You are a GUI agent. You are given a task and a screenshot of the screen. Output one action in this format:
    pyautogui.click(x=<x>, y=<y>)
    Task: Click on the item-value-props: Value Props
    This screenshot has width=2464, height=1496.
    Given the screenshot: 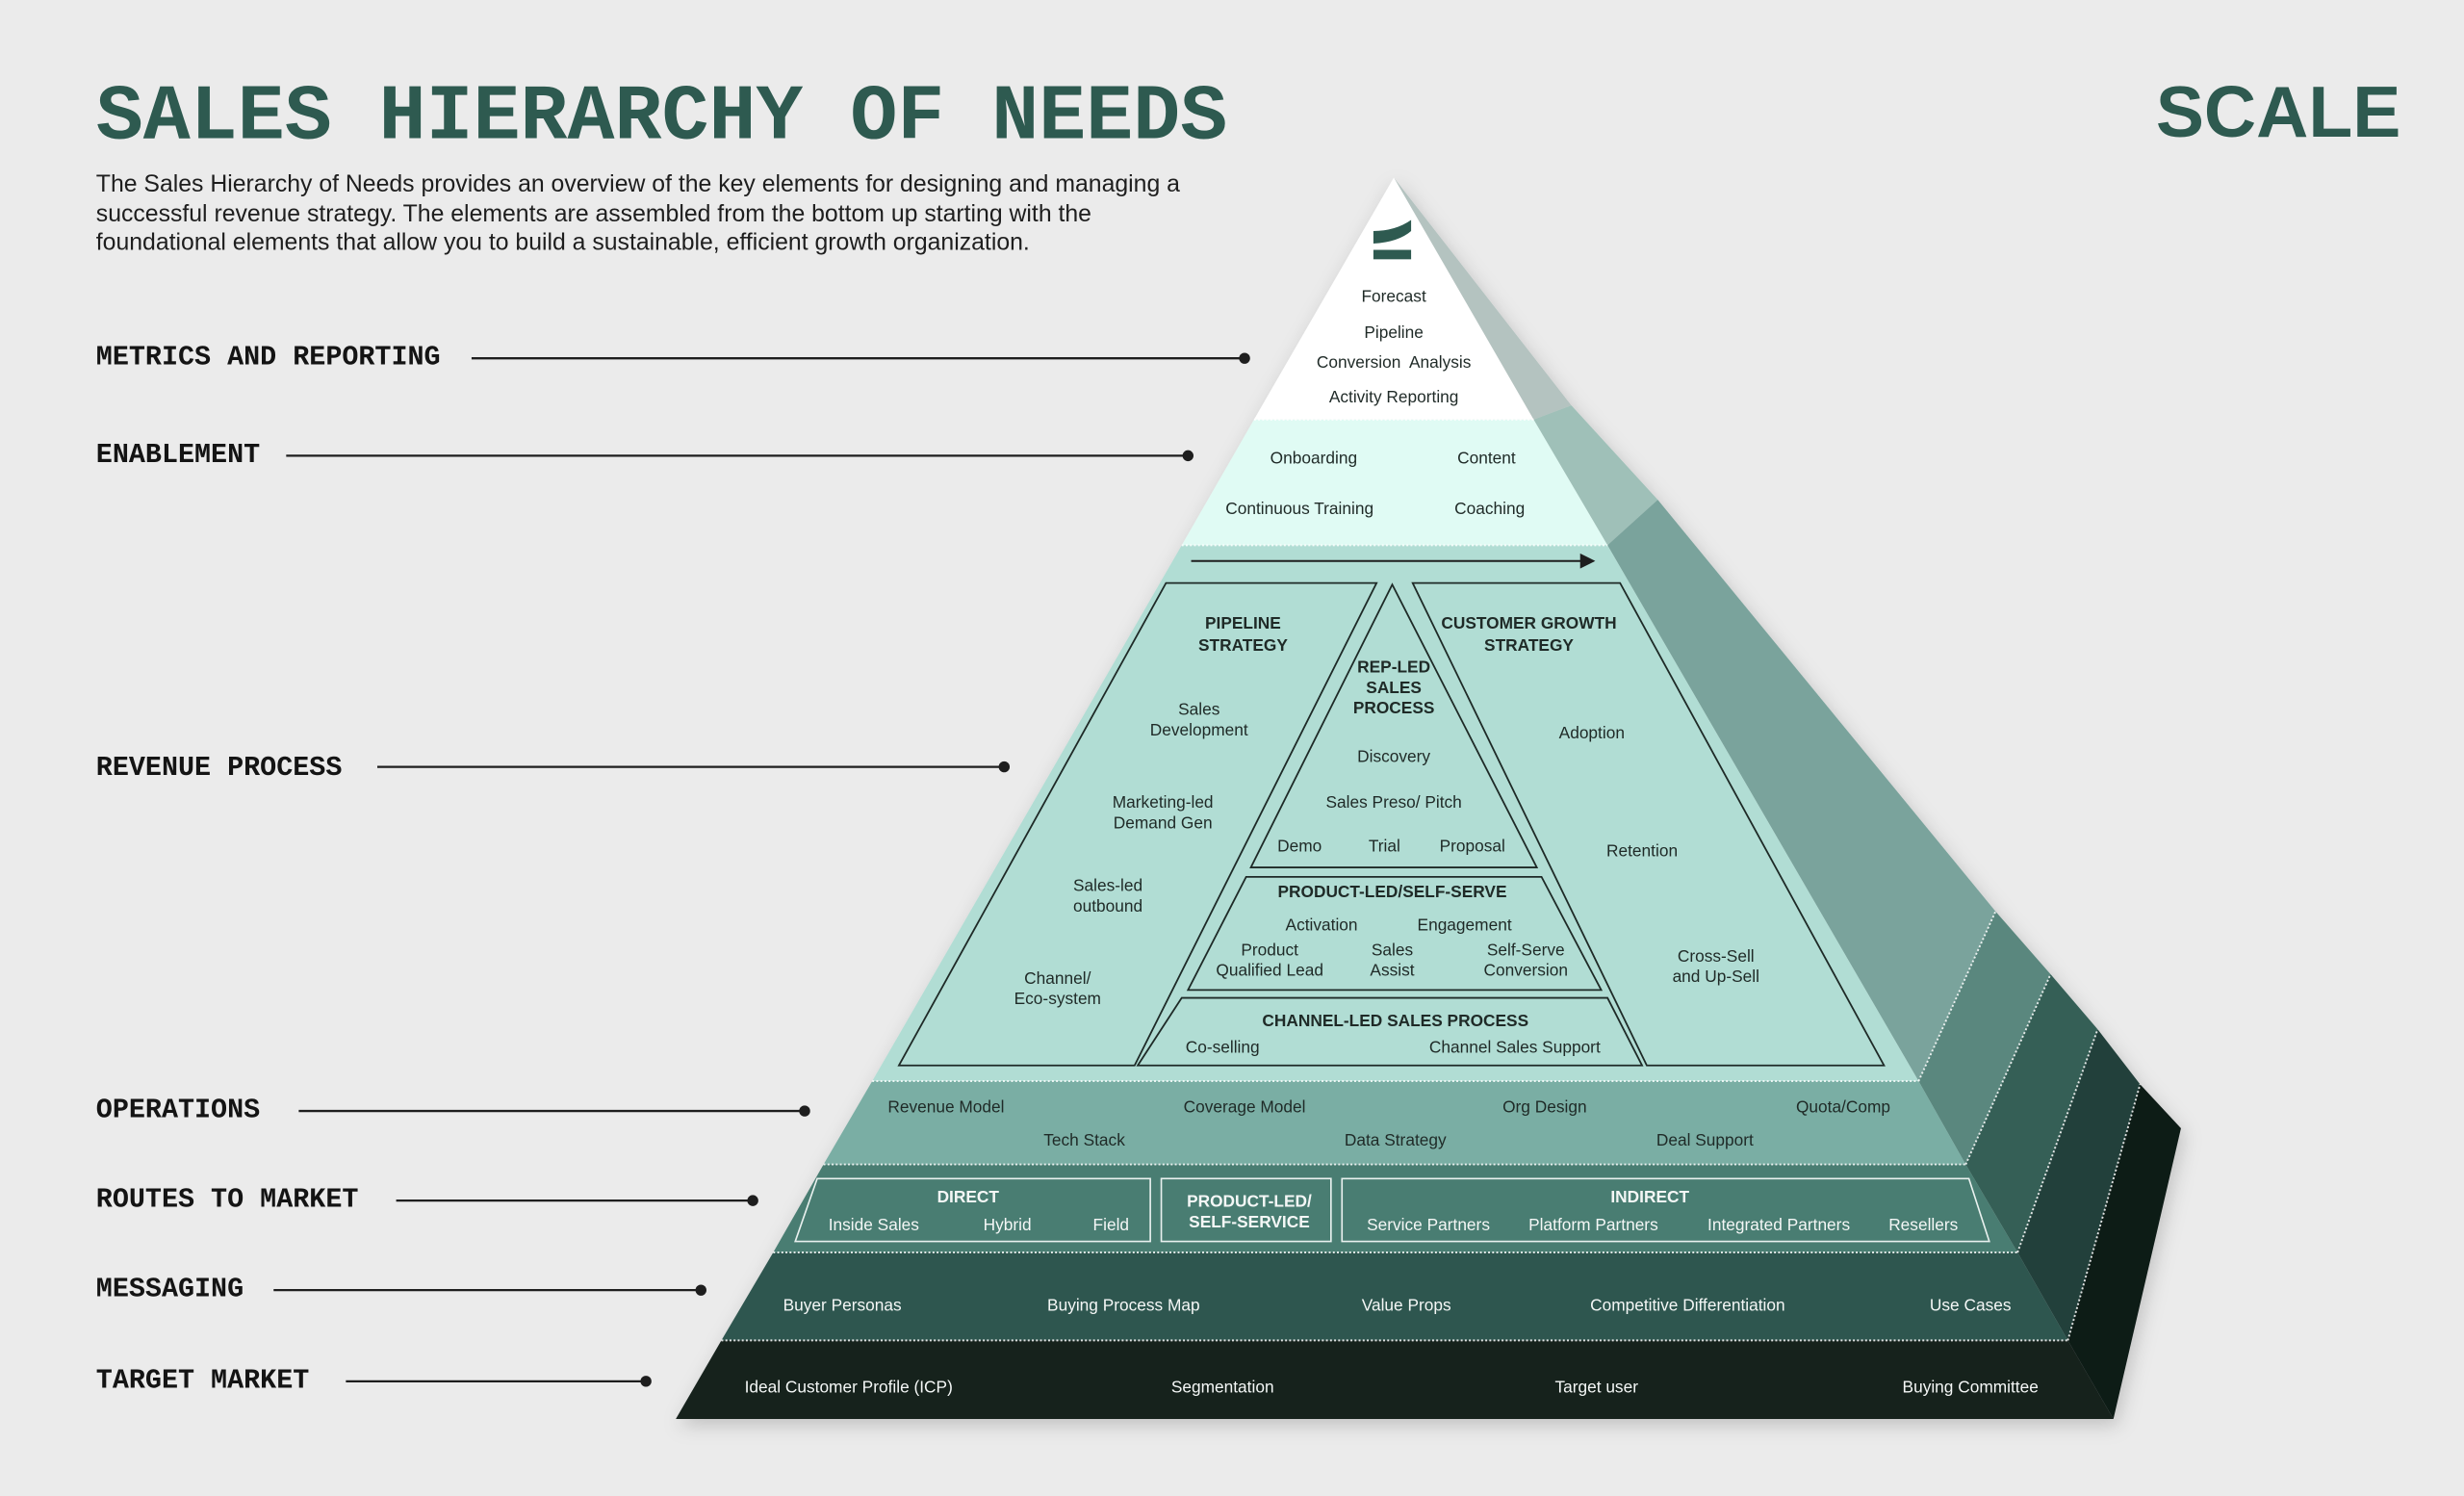 What is the action you would take?
    pyautogui.click(x=1406, y=1304)
    